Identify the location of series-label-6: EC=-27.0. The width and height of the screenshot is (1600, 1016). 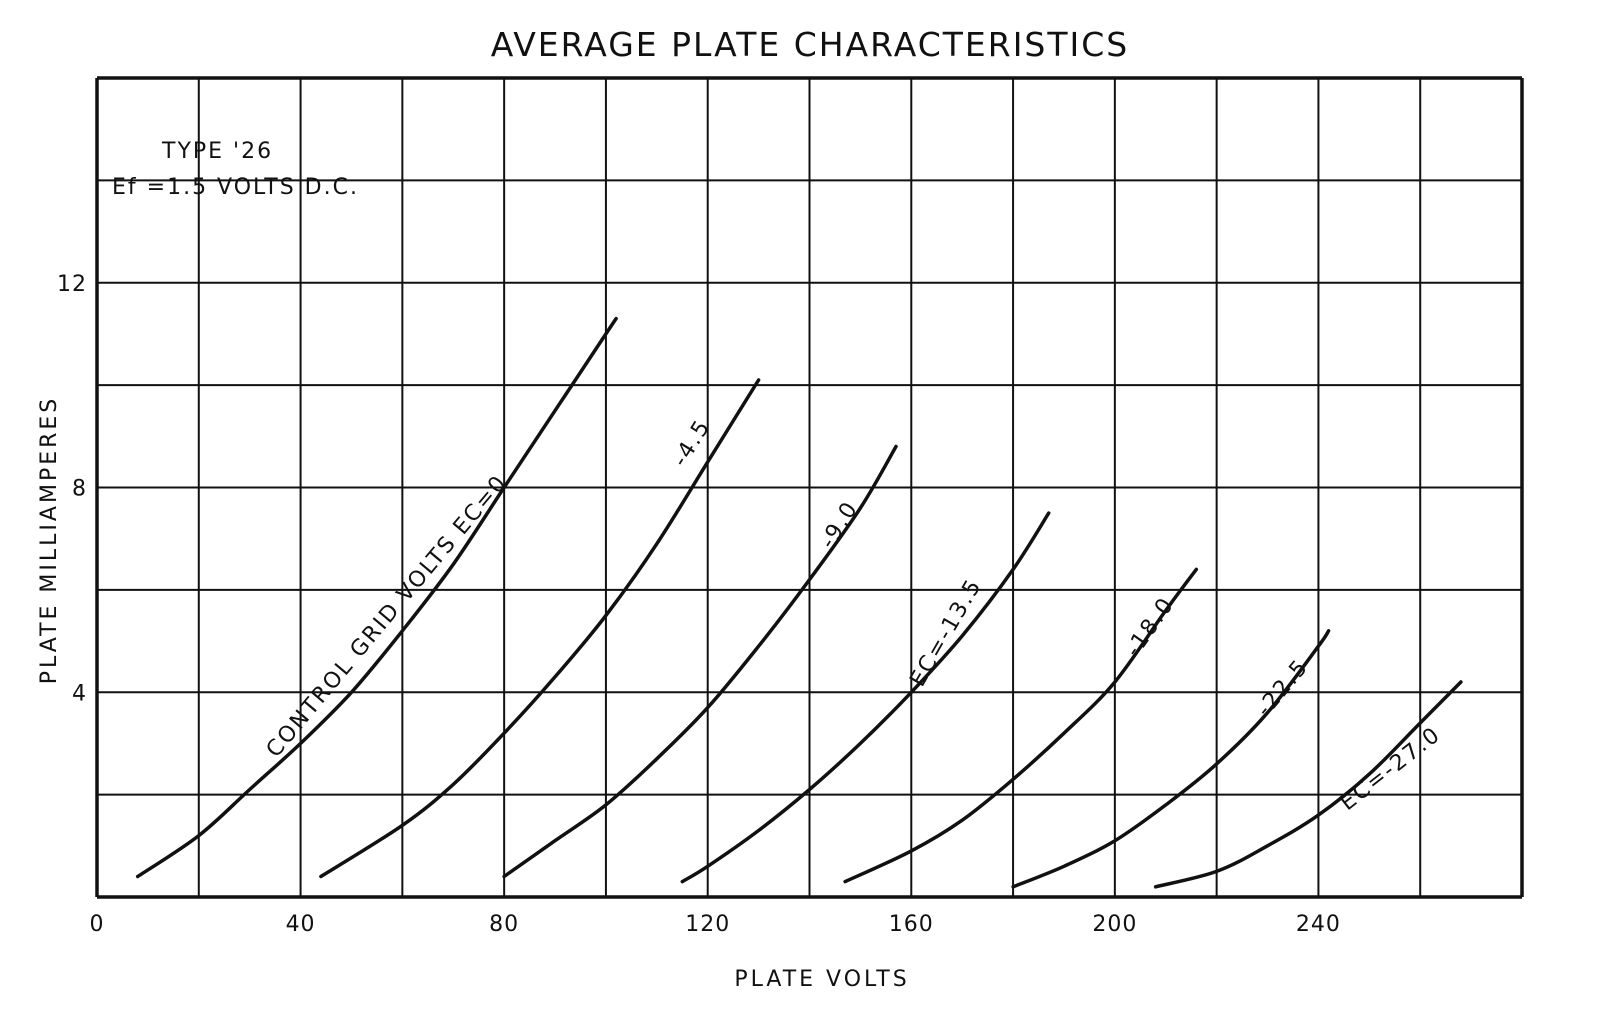
(1391, 769).